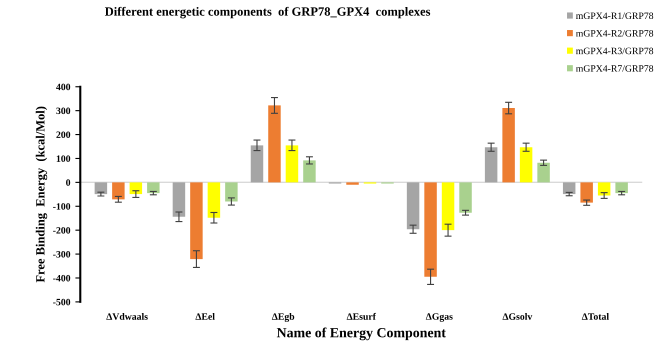  Describe the element at coordinates (361, 333) in the screenshot. I see `x-axis-title: Name of Energy Component` at that location.